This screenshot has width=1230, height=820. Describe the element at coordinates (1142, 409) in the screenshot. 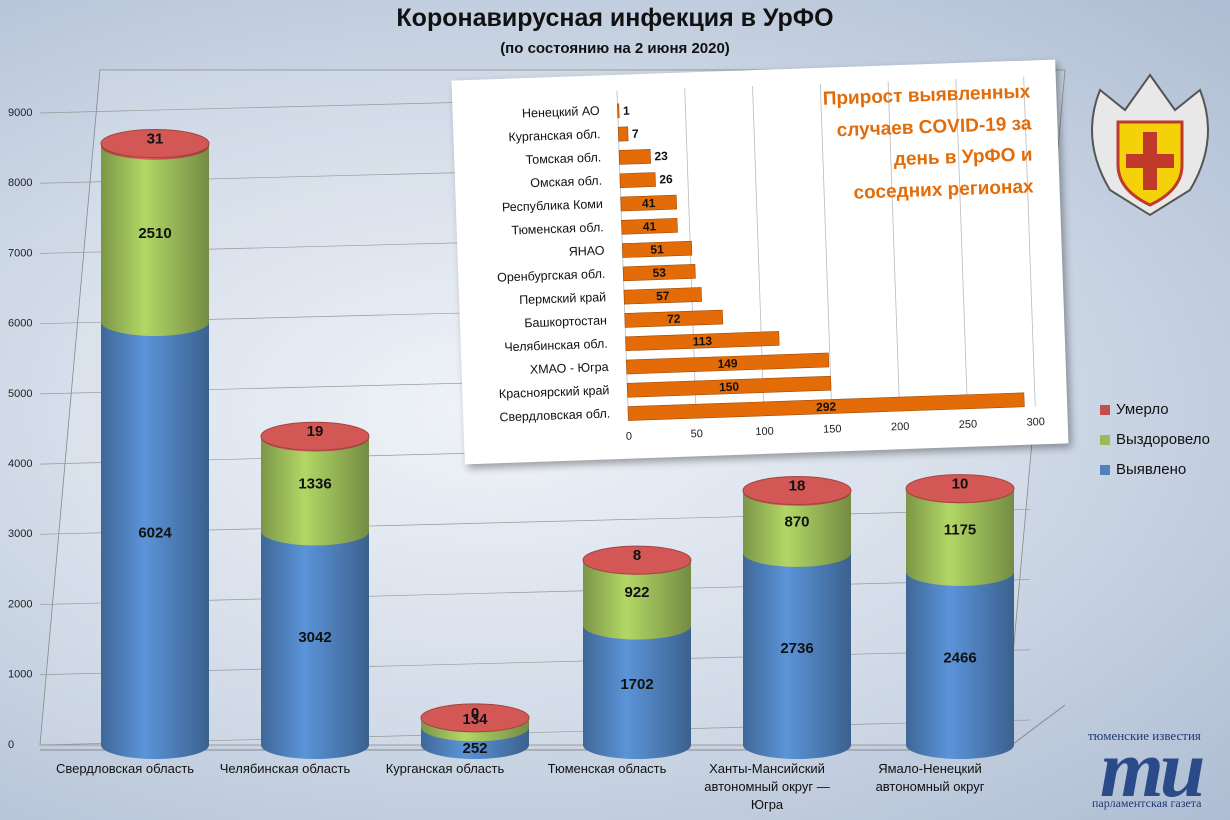

I see `legend-label: Умерло` at that location.